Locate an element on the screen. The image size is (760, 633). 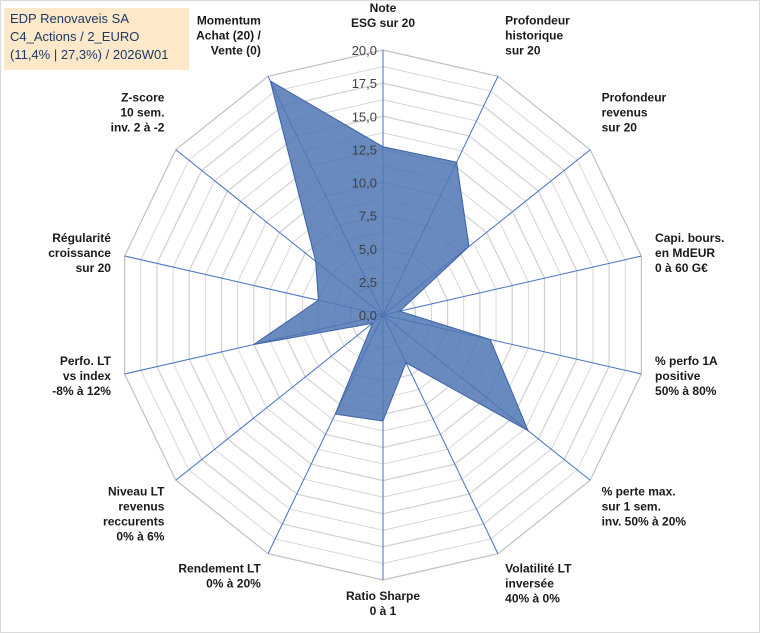
axis-label-line: ESG sur 20 is located at coordinates (383, 23).